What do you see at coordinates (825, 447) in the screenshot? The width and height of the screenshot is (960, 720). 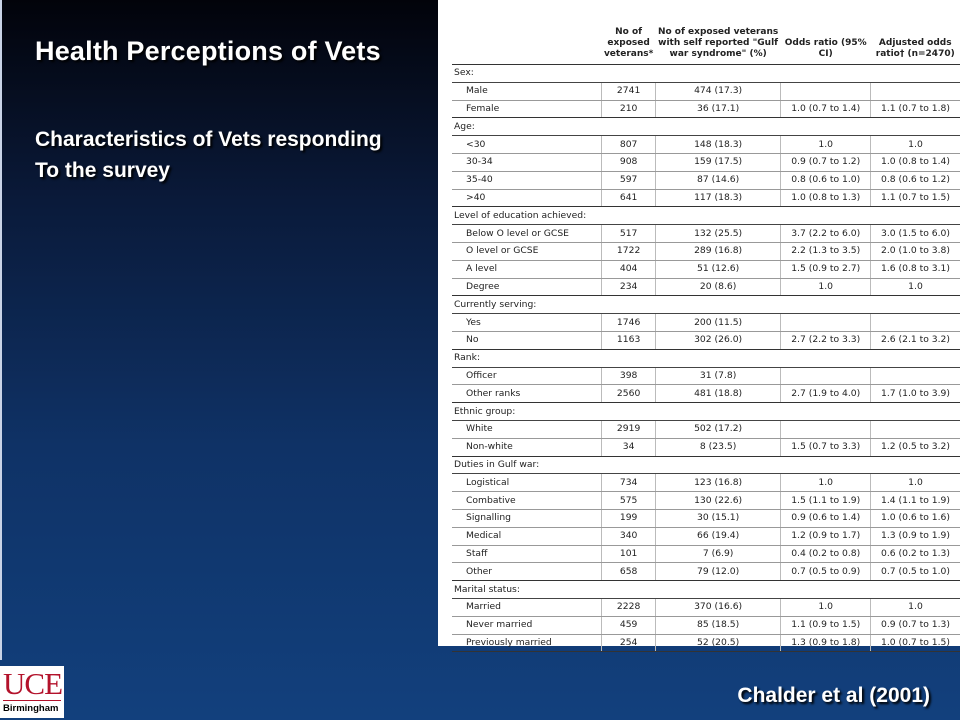 I see `odds-ratio-cell: 1.5 (0.7 to 3.3)` at bounding box center [825, 447].